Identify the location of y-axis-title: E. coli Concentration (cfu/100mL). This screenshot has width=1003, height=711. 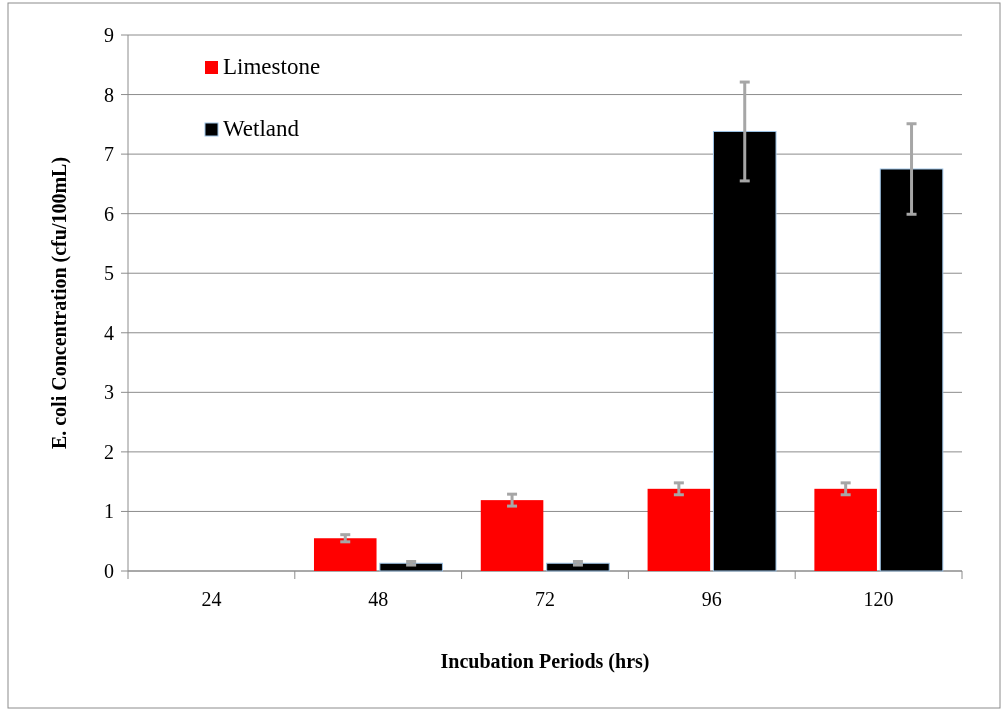
(59, 303).